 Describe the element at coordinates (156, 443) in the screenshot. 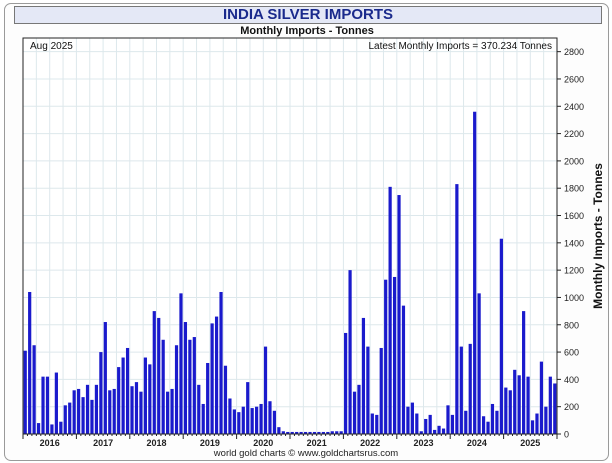

I see `x-year-label: 2018` at that location.